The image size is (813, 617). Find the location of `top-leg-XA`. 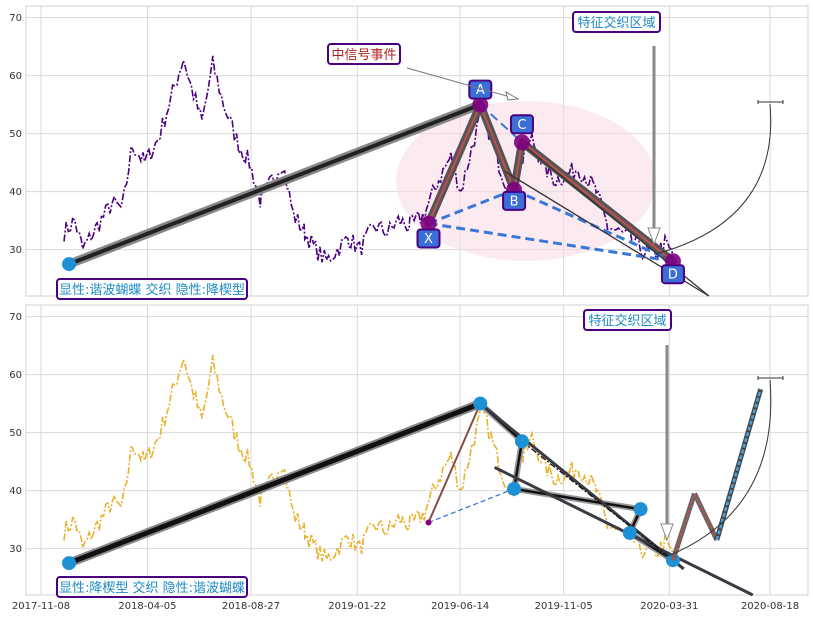

top-leg-XA is located at coordinates (454, 164).